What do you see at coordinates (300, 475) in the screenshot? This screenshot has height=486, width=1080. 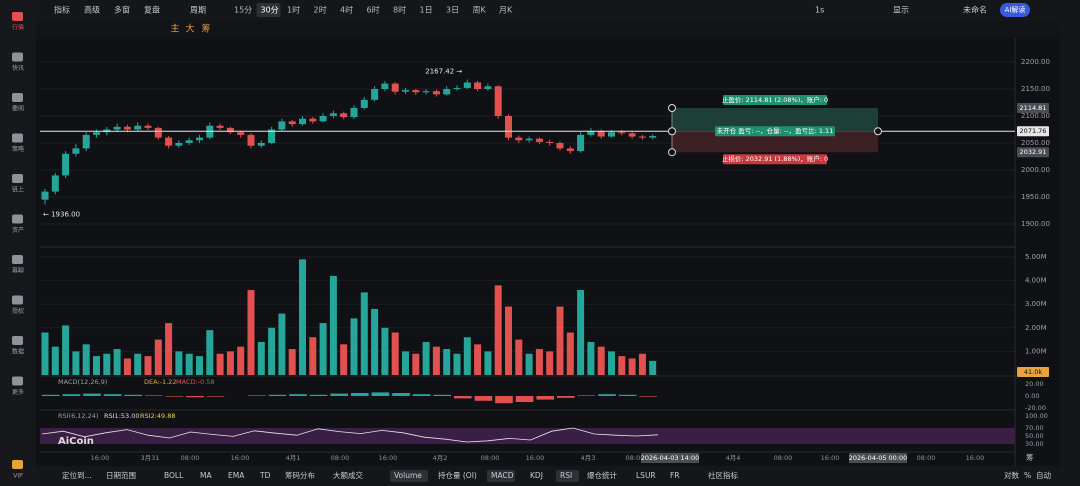 I see `bottom-item: 筹码分布` at bounding box center [300, 475].